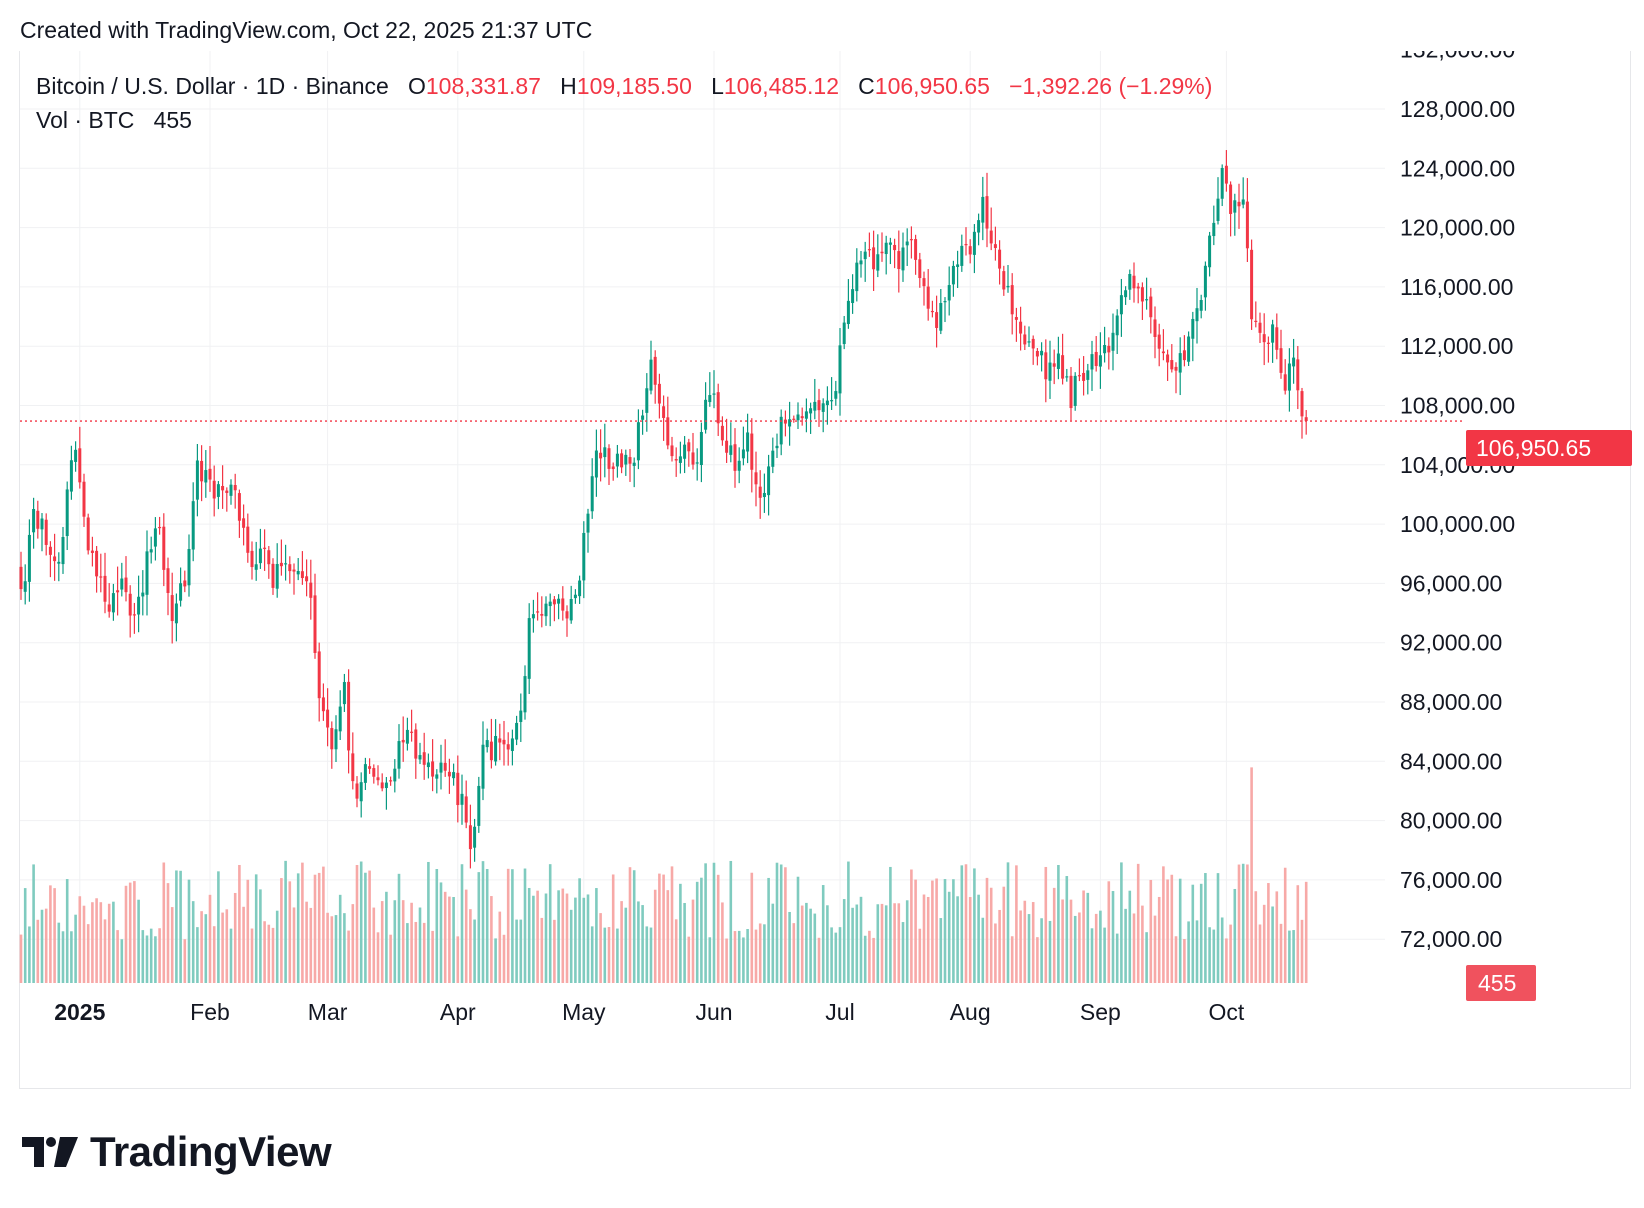 The height and width of the screenshot is (1208, 1644). What do you see at coordinates (1457, 524) in the screenshot?
I see `y-tick-label: 100,000.00` at bounding box center [1457, 524].